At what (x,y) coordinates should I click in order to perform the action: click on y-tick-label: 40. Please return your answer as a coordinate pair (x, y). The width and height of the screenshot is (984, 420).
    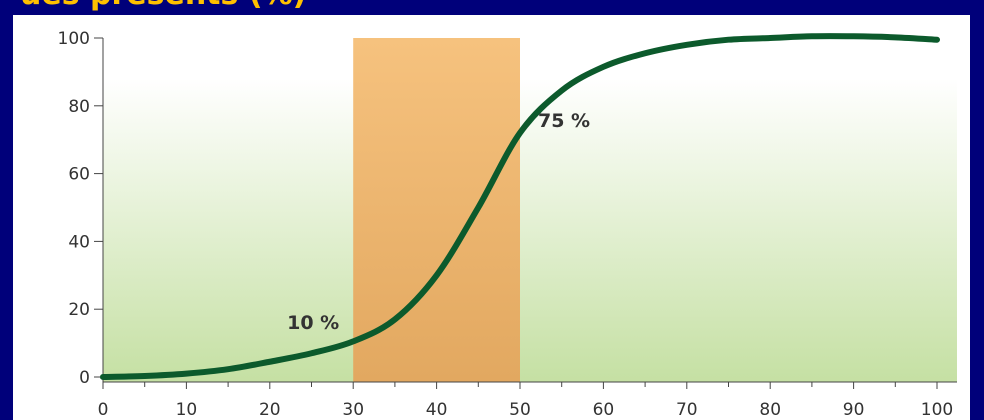
    Looking at the image, I should click on (79, 242).